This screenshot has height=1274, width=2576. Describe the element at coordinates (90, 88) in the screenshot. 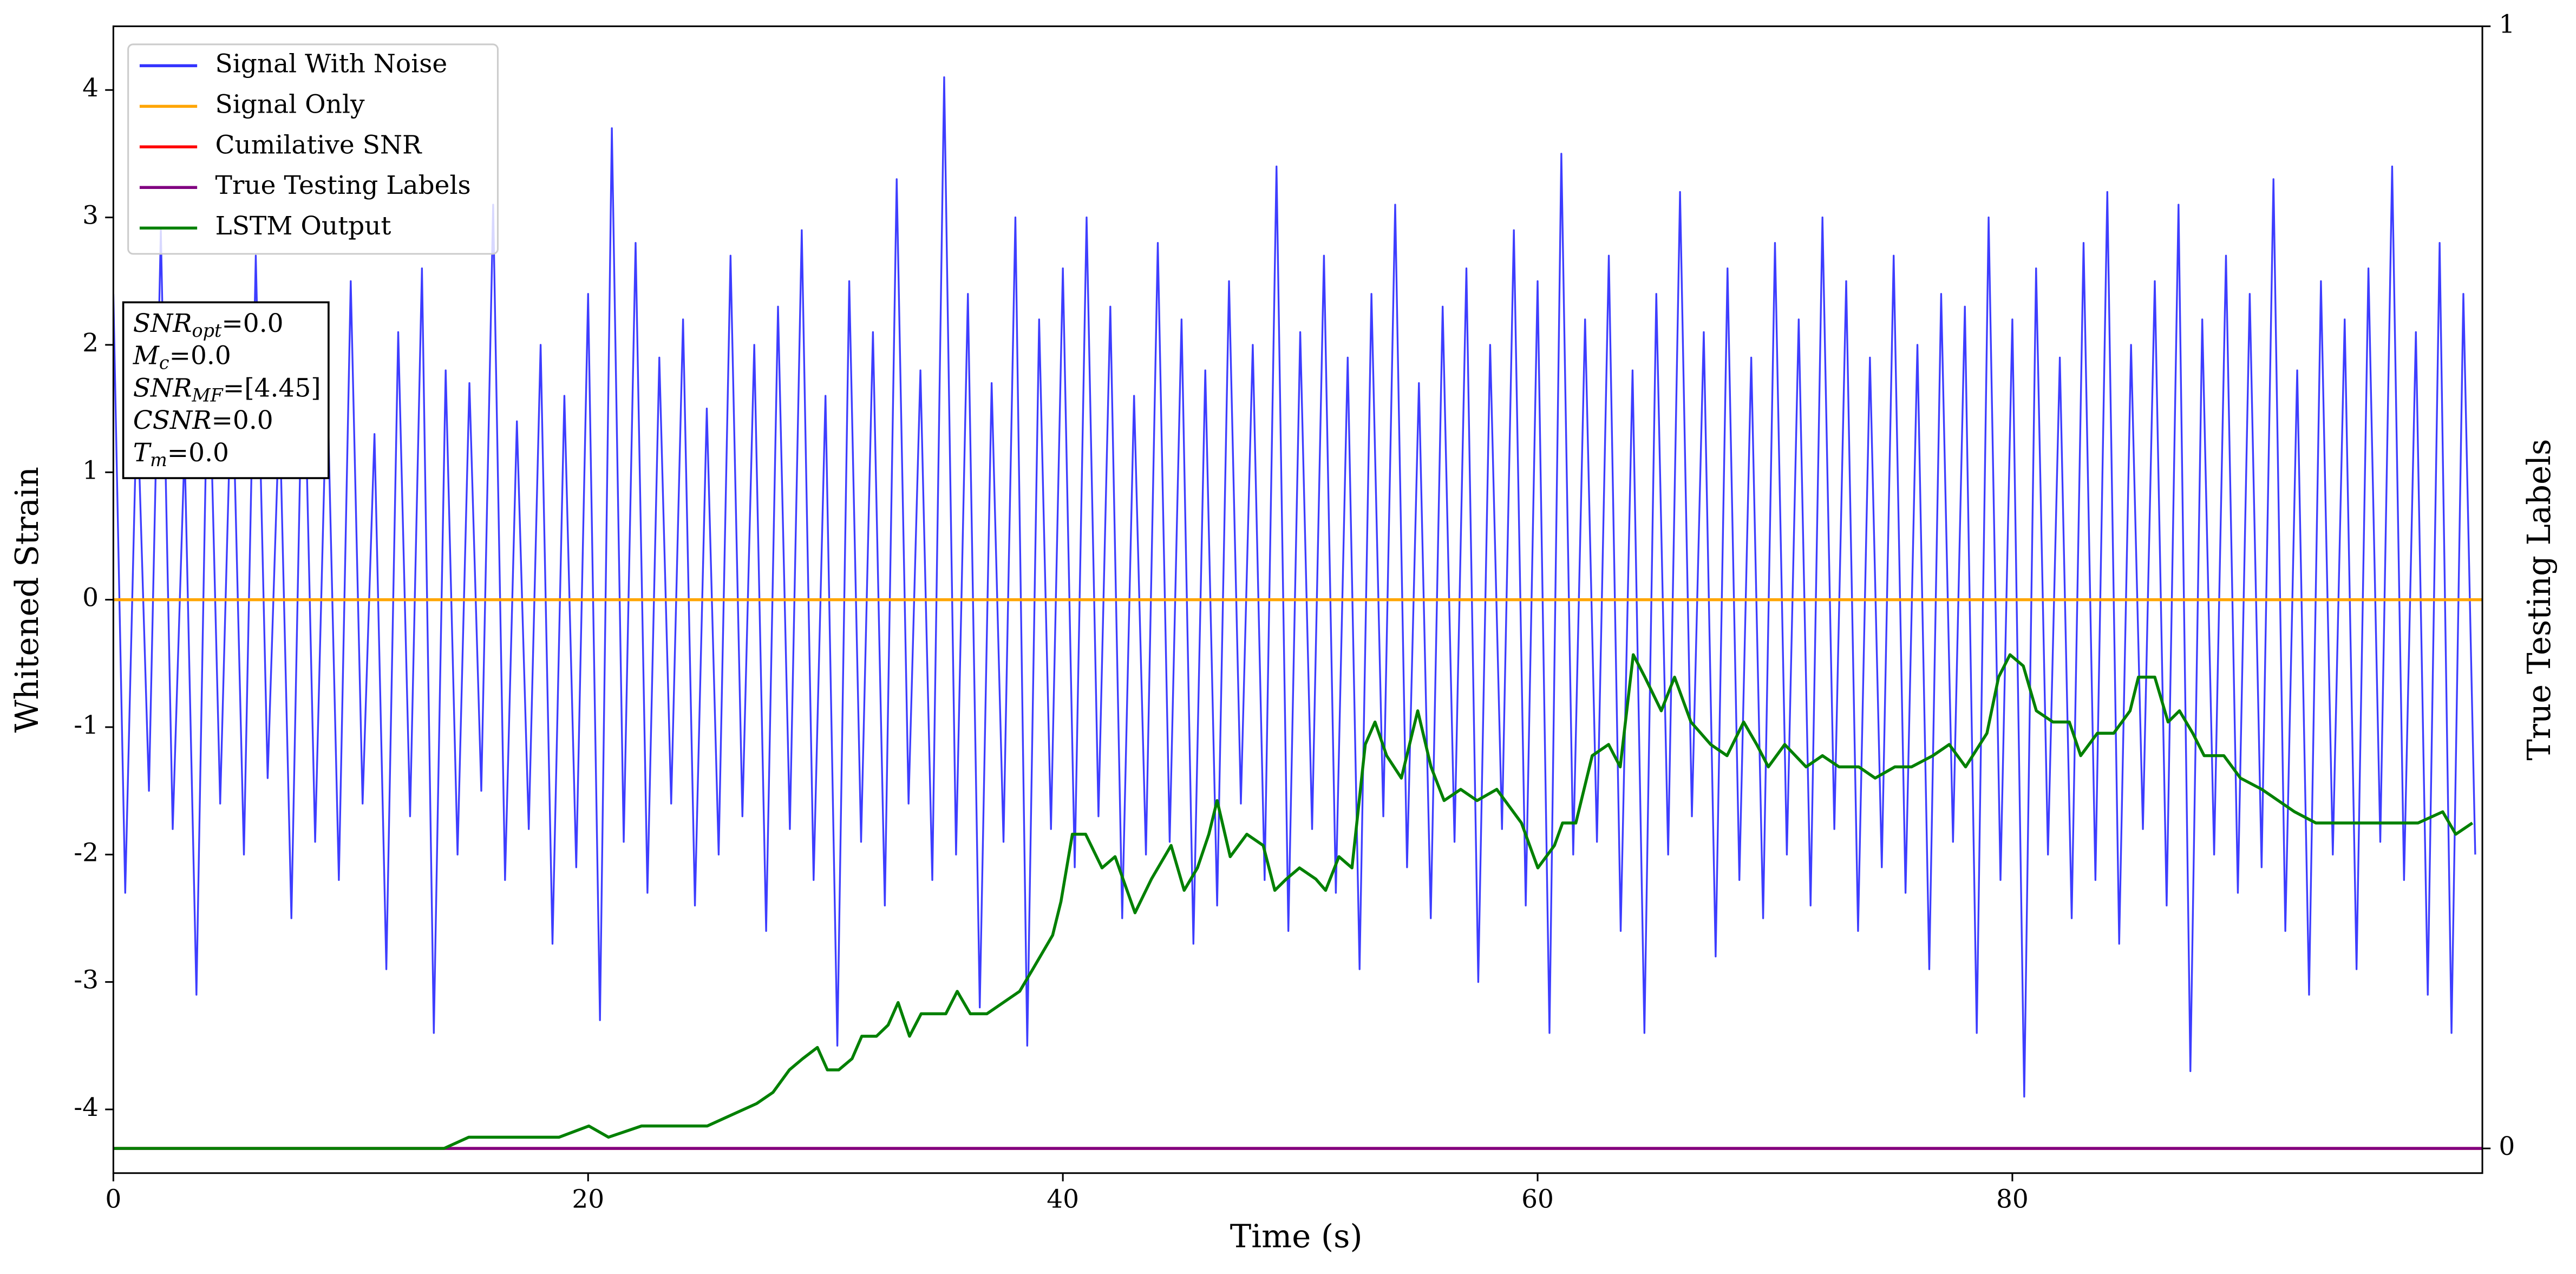

I see `y-tick-label: 4` at that location.